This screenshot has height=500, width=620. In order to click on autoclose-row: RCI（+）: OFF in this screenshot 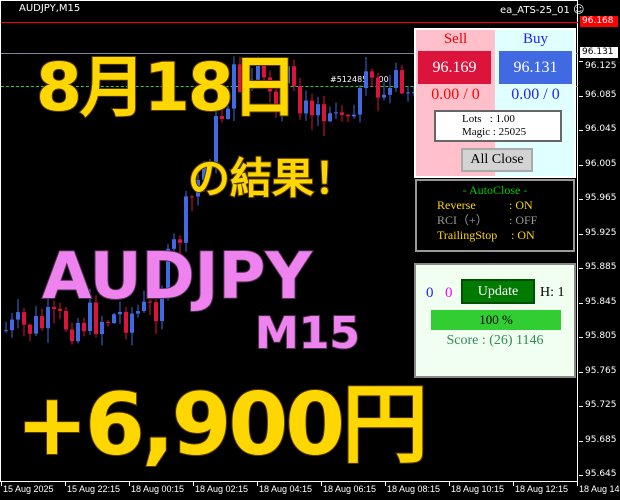, I will do `click(495, 220)`.